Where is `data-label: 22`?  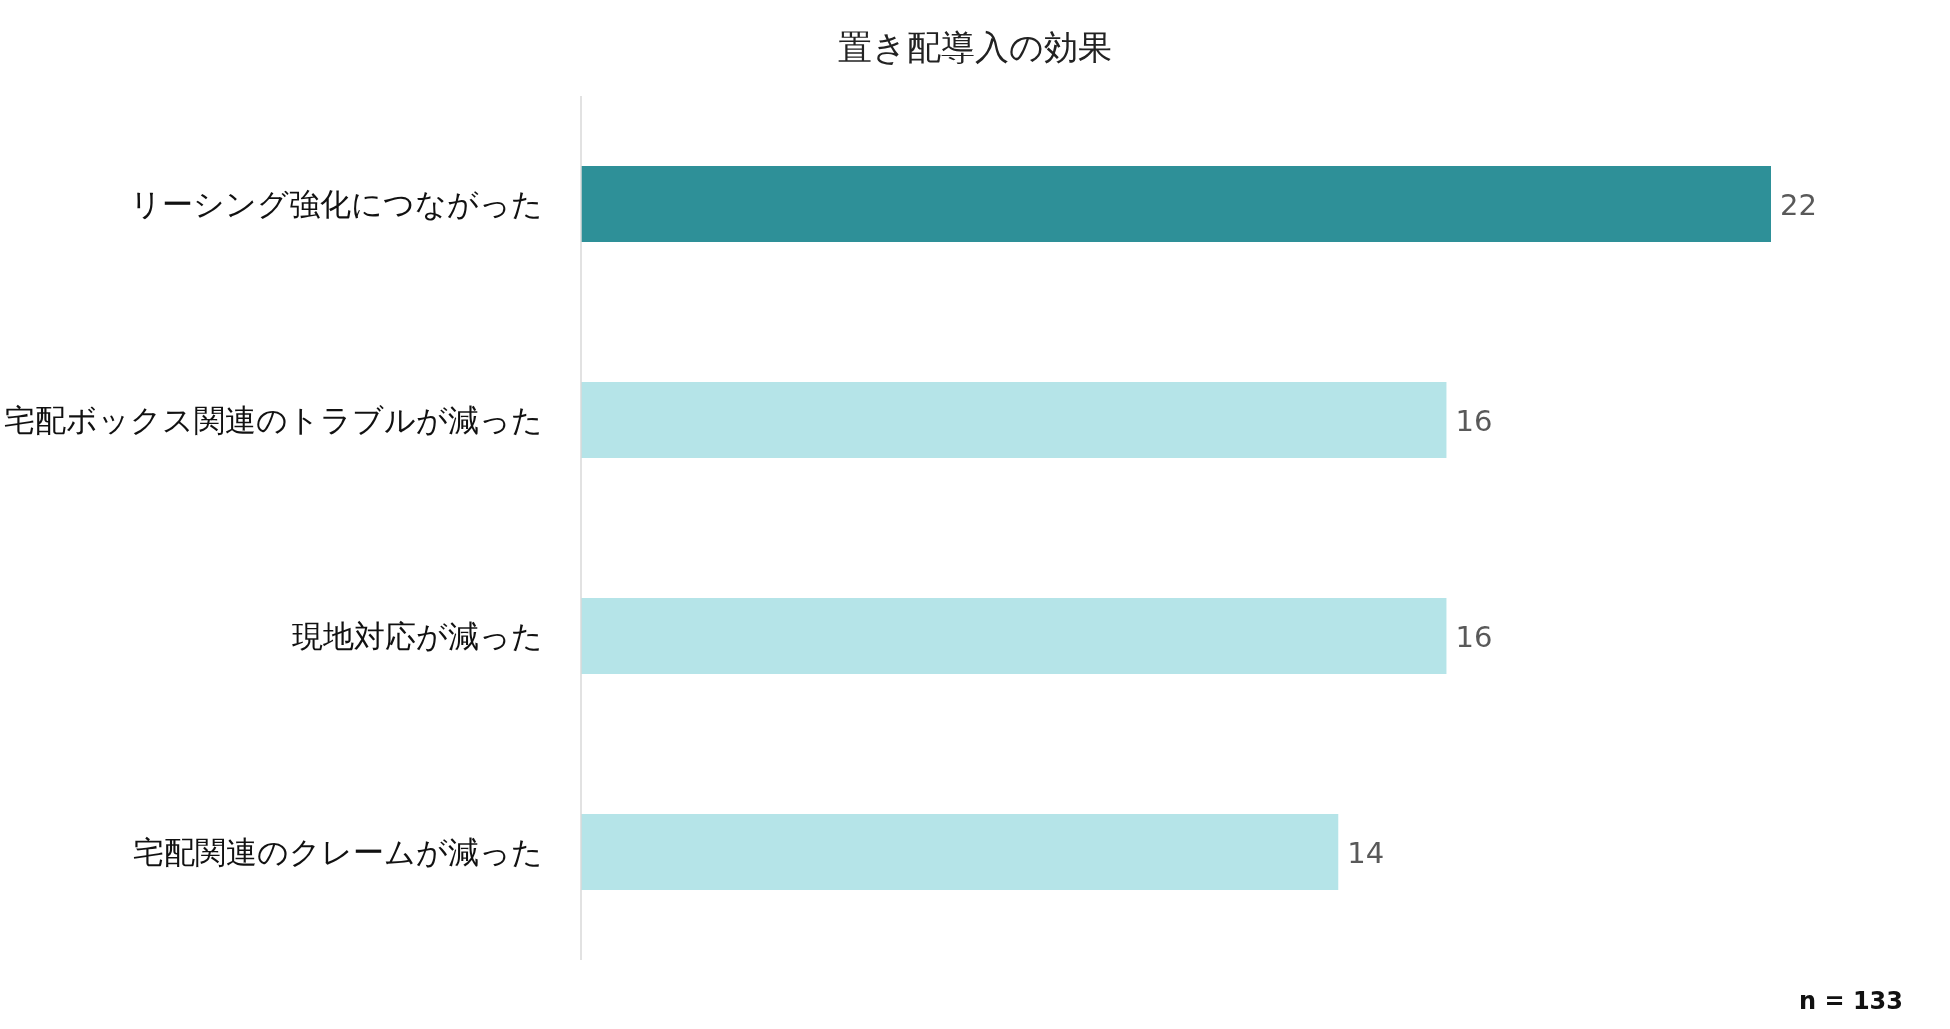 data-label: 22 is located at coordinates (1798, 205).